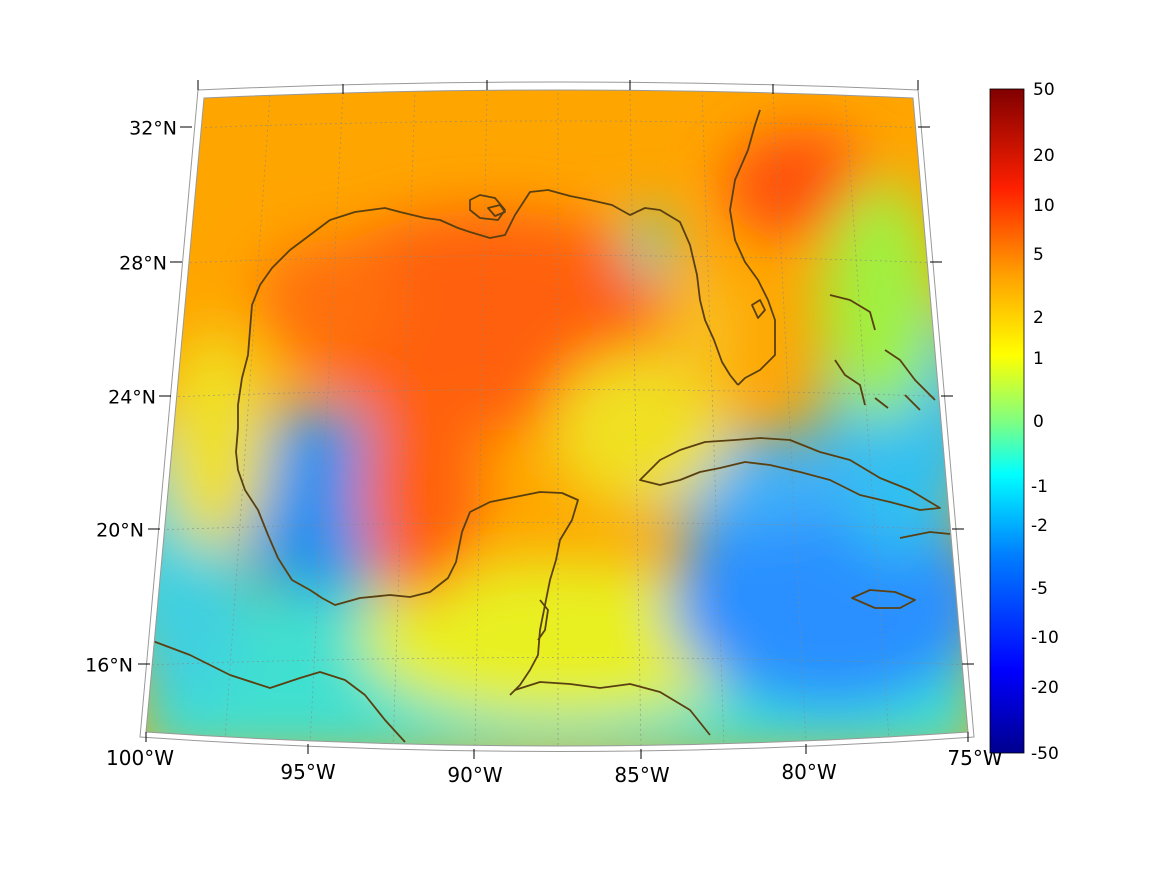  I want to click on colorbar-label-neg5: -5, so click(1039, 589).